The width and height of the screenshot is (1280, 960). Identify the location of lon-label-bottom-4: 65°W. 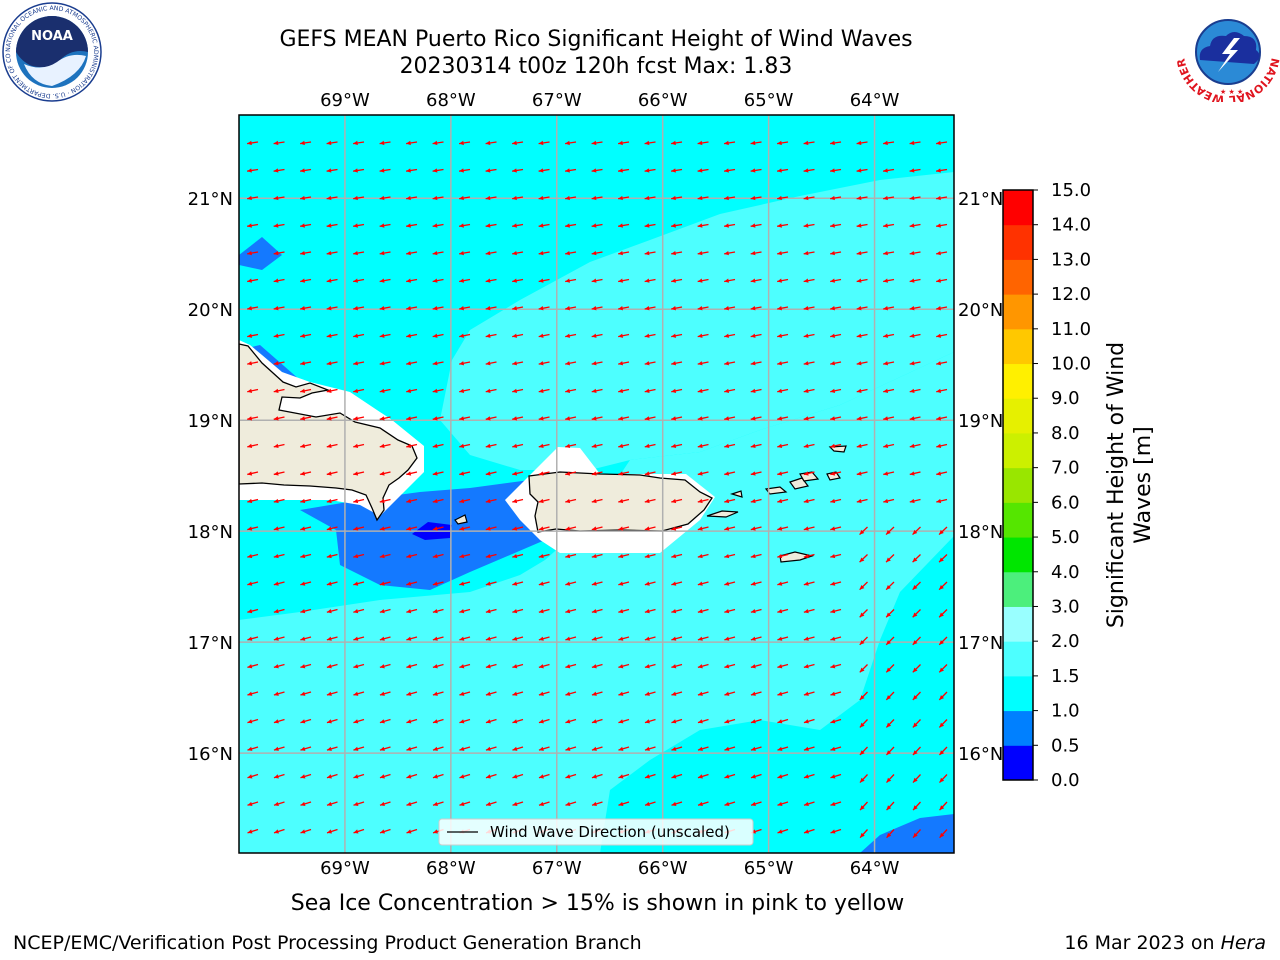
(769, 868).